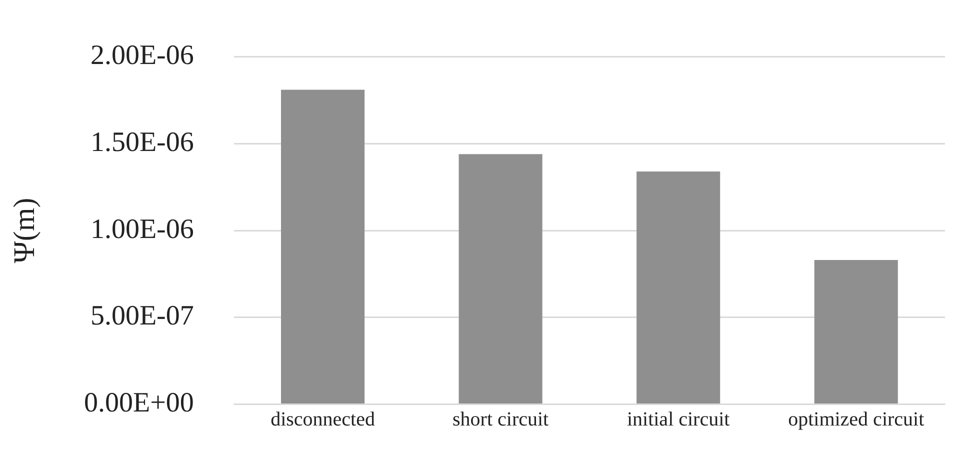  What do you see at coordinates (142, 229) in the screenshot?
I see `y-tick-label: 1.00E-06` at bounding box center [142, 229].